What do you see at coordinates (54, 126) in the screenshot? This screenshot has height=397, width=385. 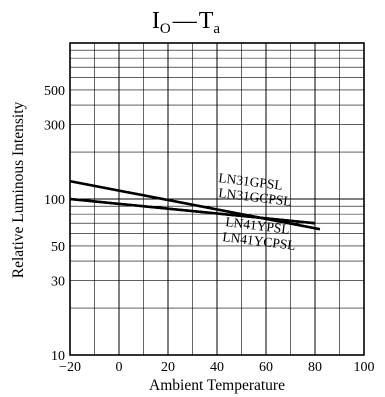 I see `y-tick-label: 300` at bounding box center [54, 126].